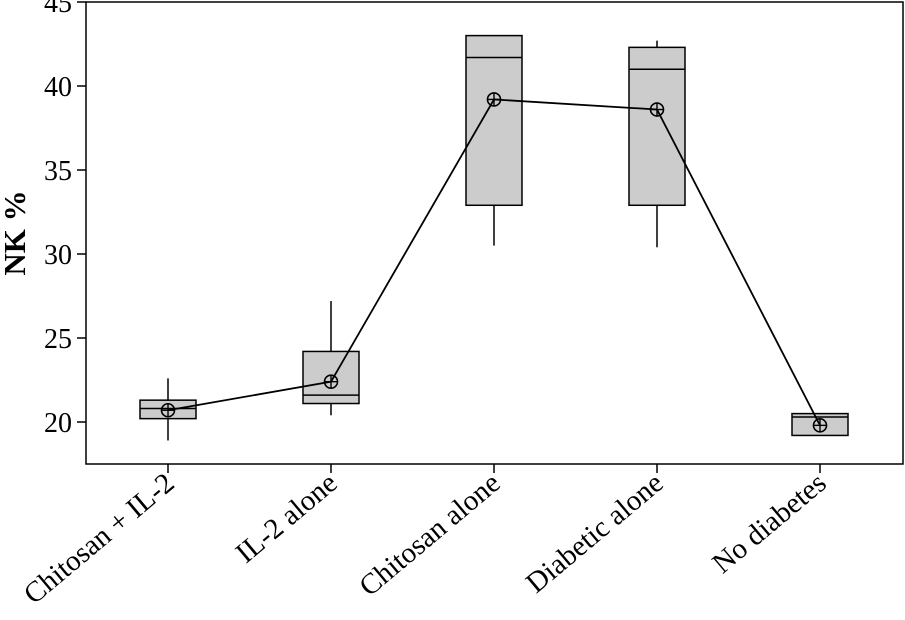 This screenshot has height=620, width=905. What do you see at coordinates (58, 87) in the screenshot?
I see `y-tick-label: 40` at bounding box center [58, 87].